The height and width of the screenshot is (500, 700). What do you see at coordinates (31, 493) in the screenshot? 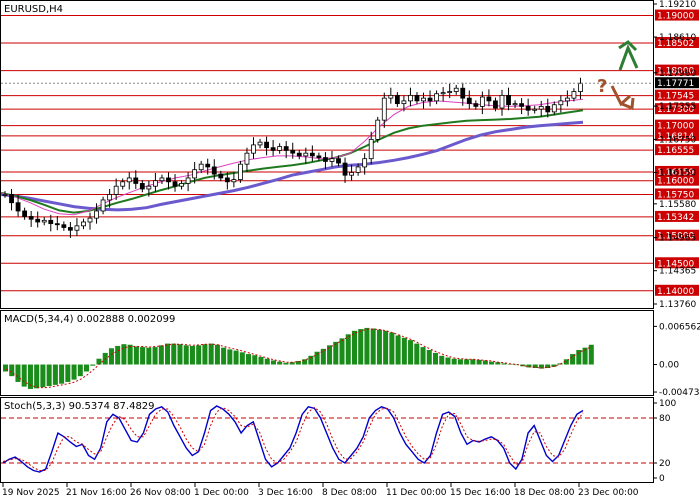
I see `time-tick-label: 19 Nov 2025` at bounding box center [31, 493].